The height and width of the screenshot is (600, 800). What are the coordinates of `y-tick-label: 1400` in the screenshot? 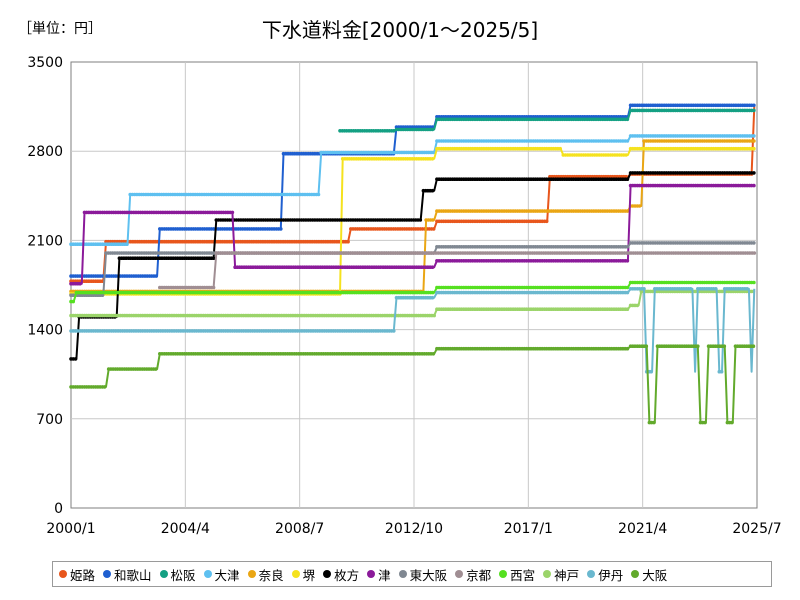 It's located at (45, 331).